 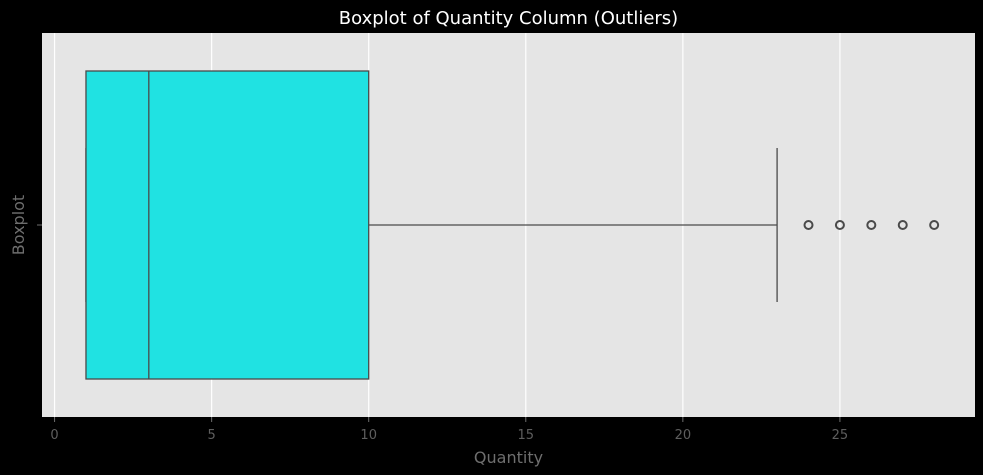 What do you see at coordinates (449, 430) in the screenshot?
I see `x-axis-ticks: 0 5 10 15 20 25` at bounding box center [449, 430].